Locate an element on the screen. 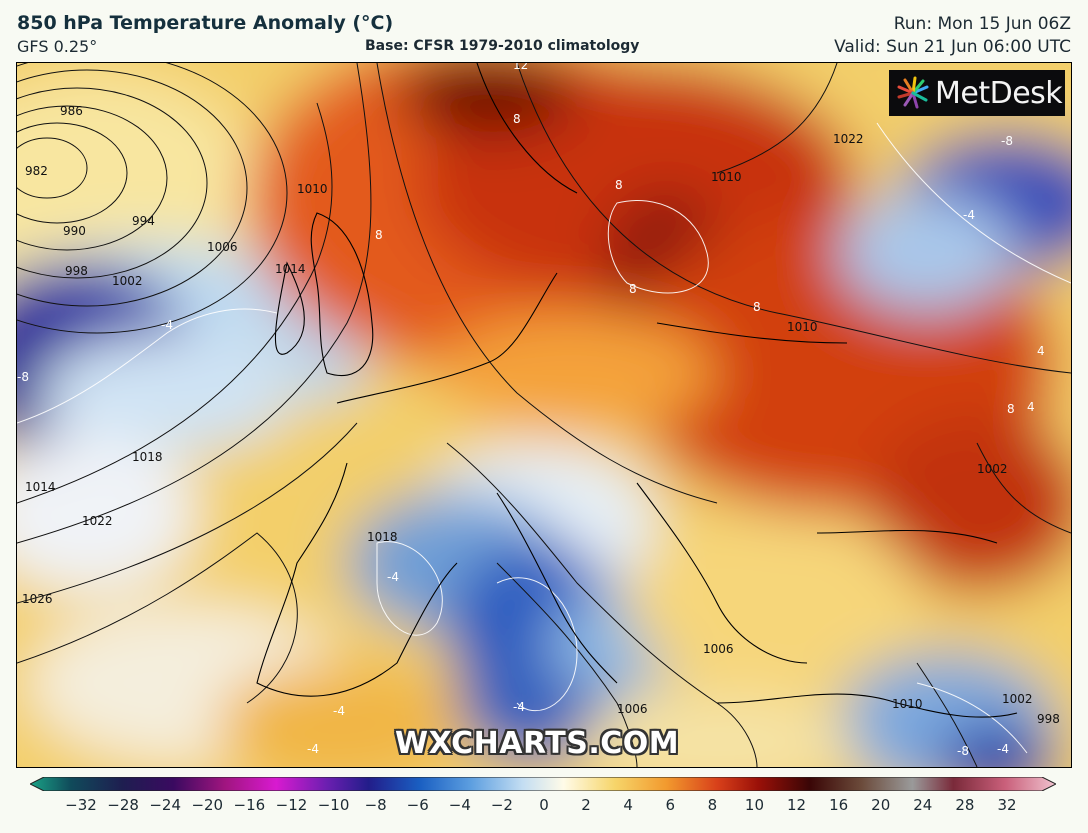 This screenshot has width=1088, height=833. metdesk-burst-icon is located at coordinates (913, 92).